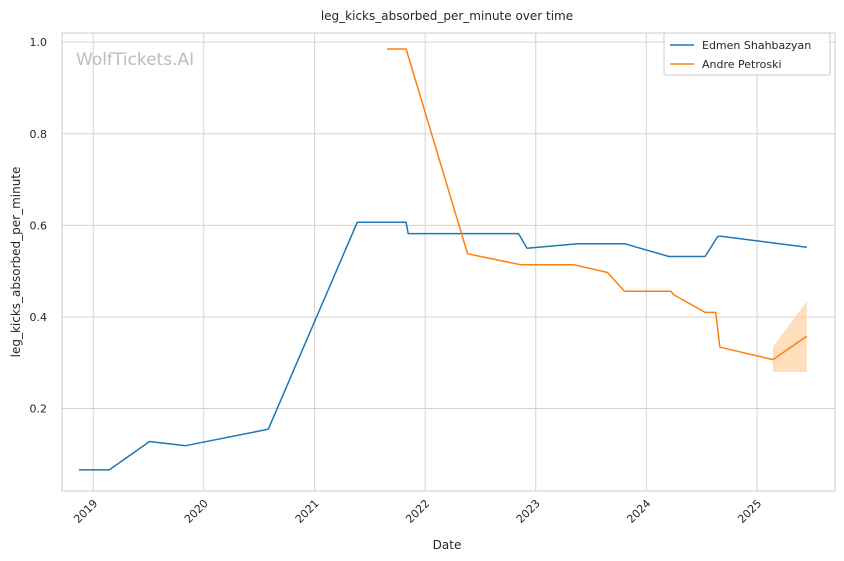  I want to click on legend-label-edmen-shahbazyan: Edmen Shahbazyan, so click(756, 45).